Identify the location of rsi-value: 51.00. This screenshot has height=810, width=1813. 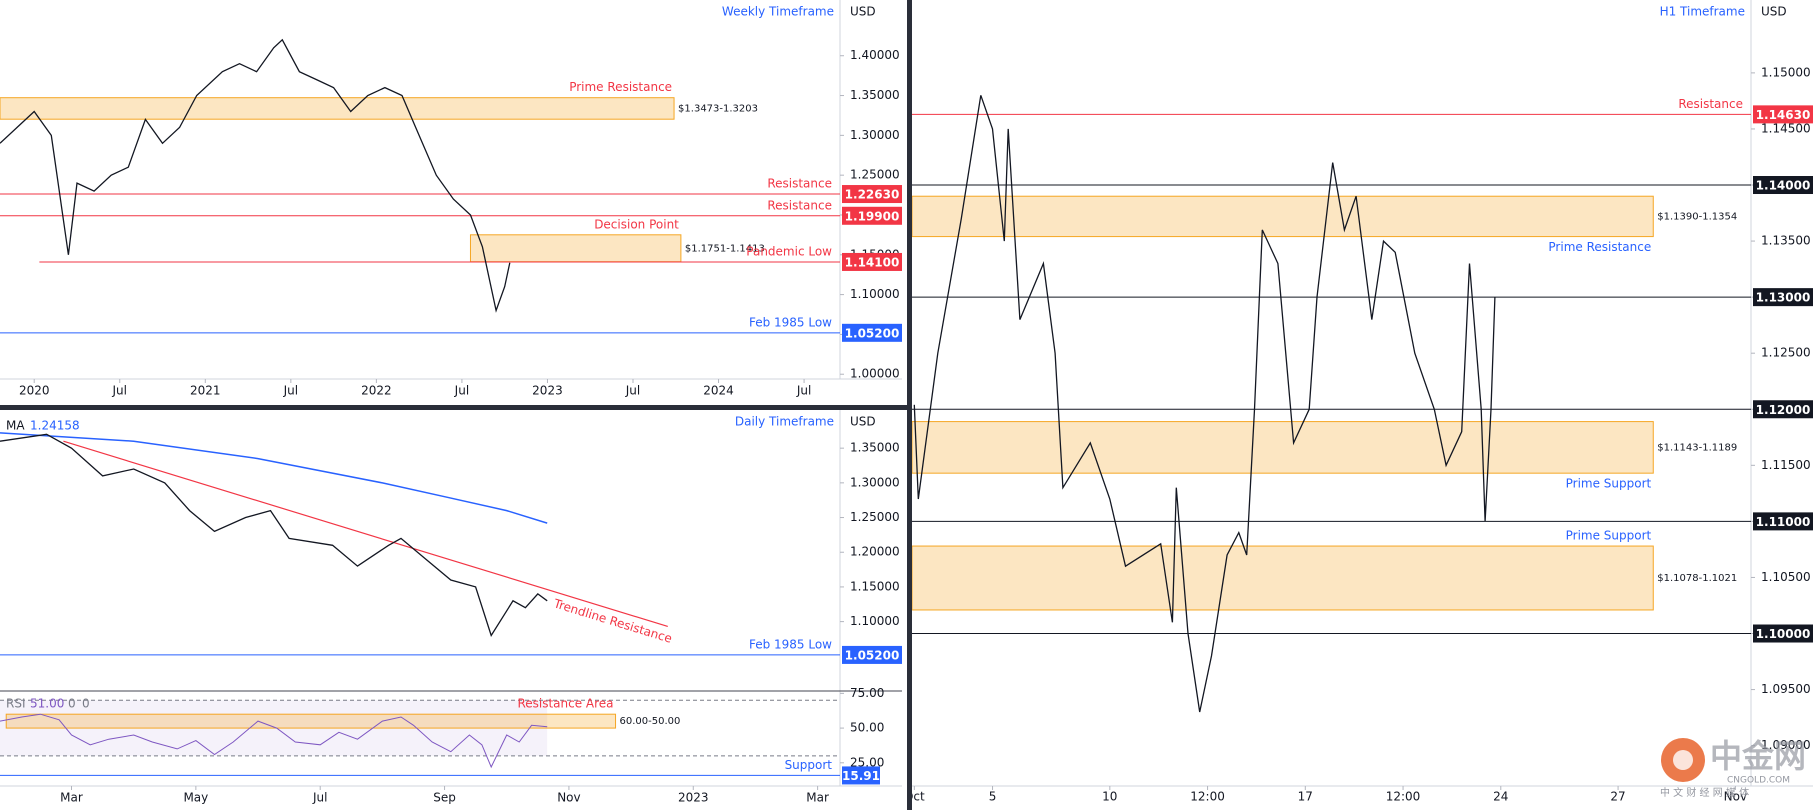
(47, 704).